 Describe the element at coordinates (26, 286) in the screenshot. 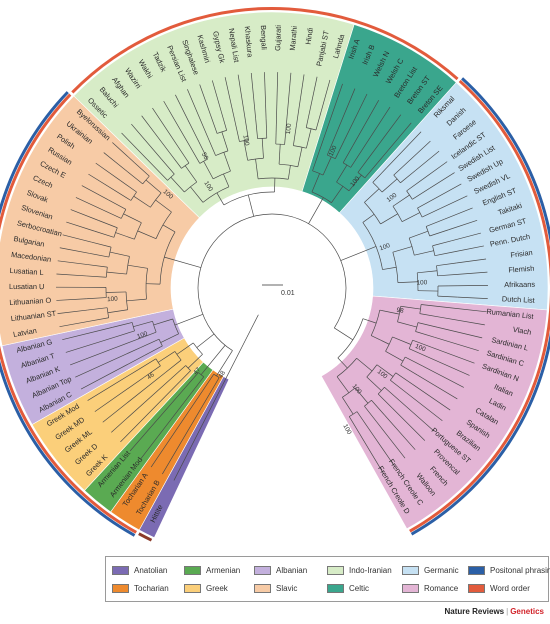

I see `leaf-label: Lusatian U` at that location.